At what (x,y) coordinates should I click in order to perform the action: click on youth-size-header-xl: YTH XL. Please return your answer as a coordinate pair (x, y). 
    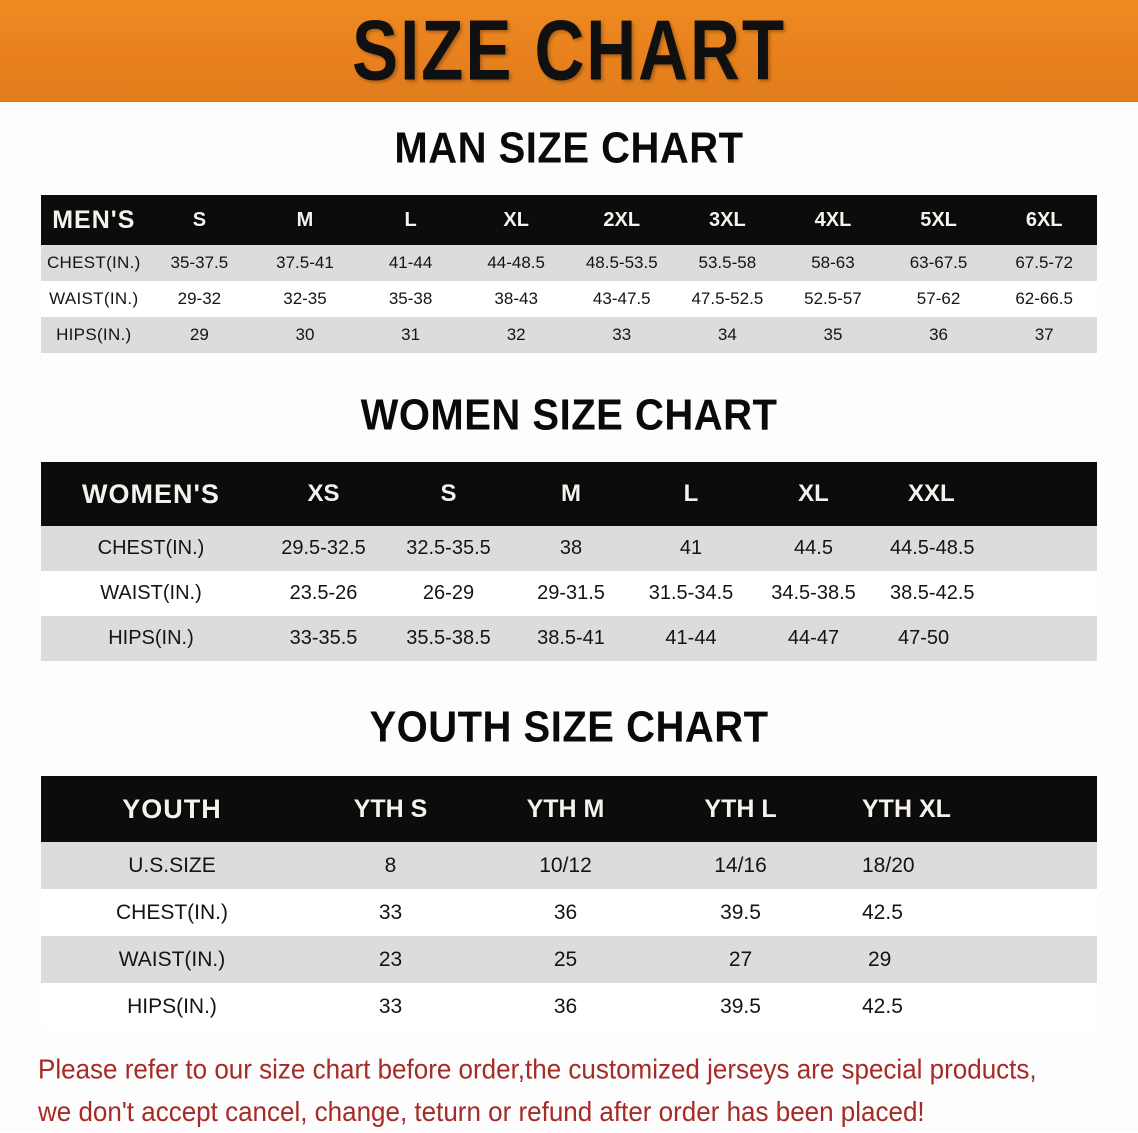
    Looking at the image, I should click on (962, 809).